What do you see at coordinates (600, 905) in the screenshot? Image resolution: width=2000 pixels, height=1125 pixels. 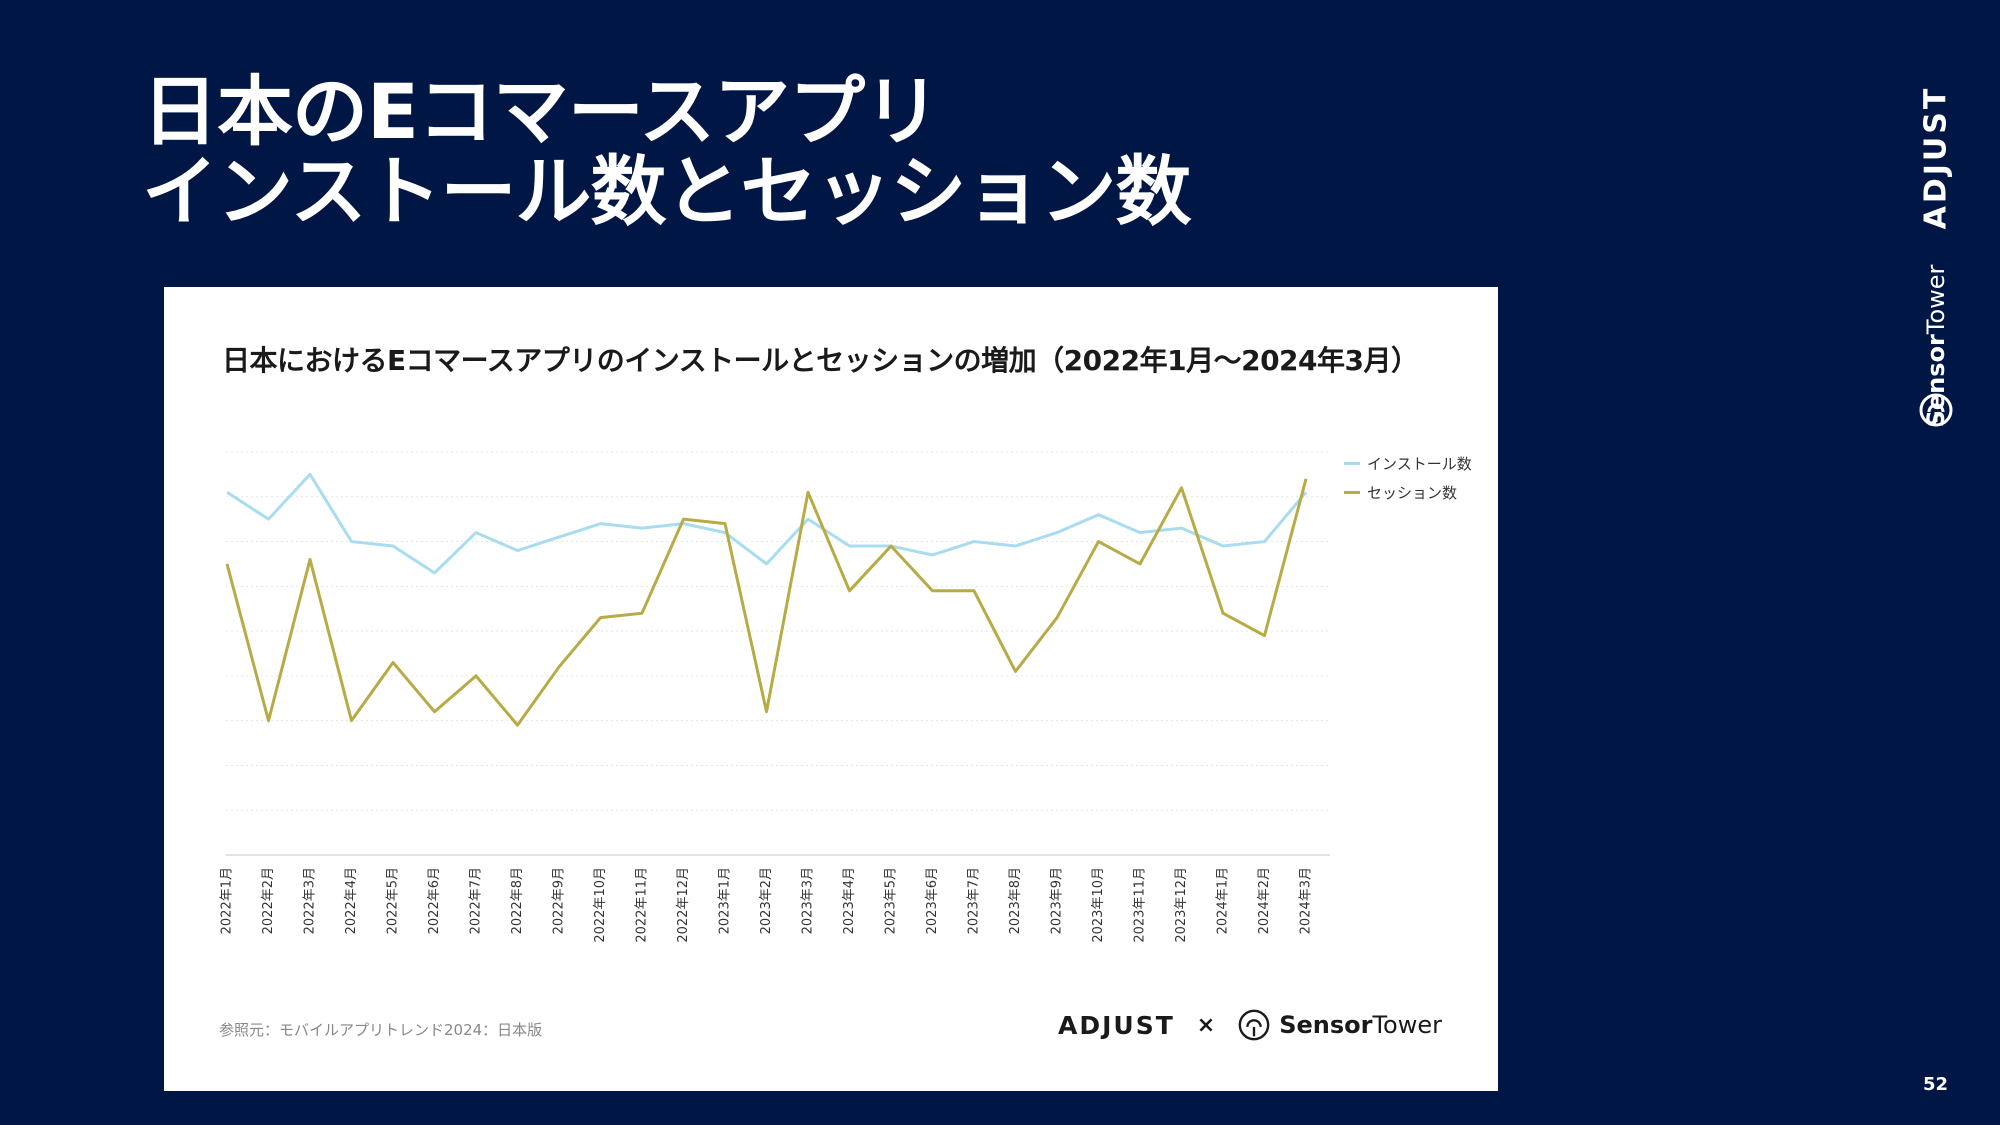 I see `x-tick-label: 2022年10月` at bounding box center [600, 905].